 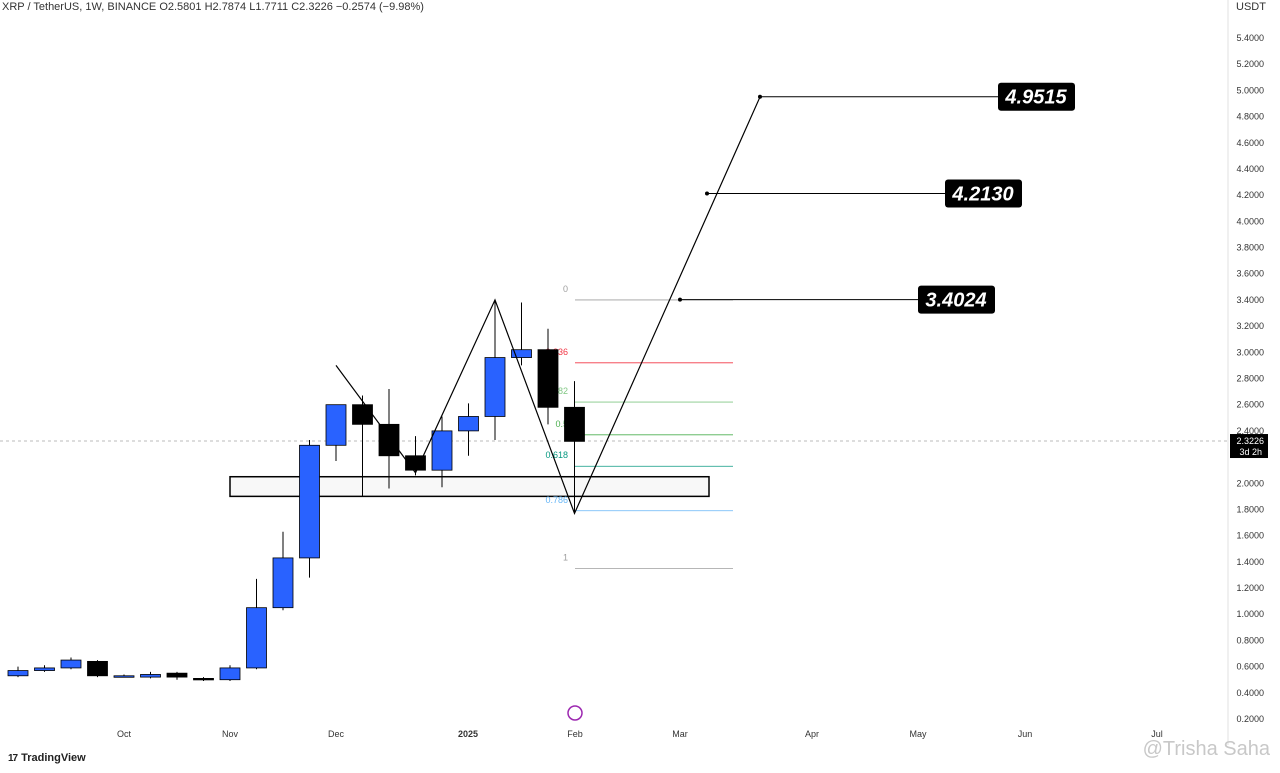 What do you see at coordinates (1250, 667) in the screenshot?
I see `y-tick-label: 0.6000` at bounding box center [1250, 667].